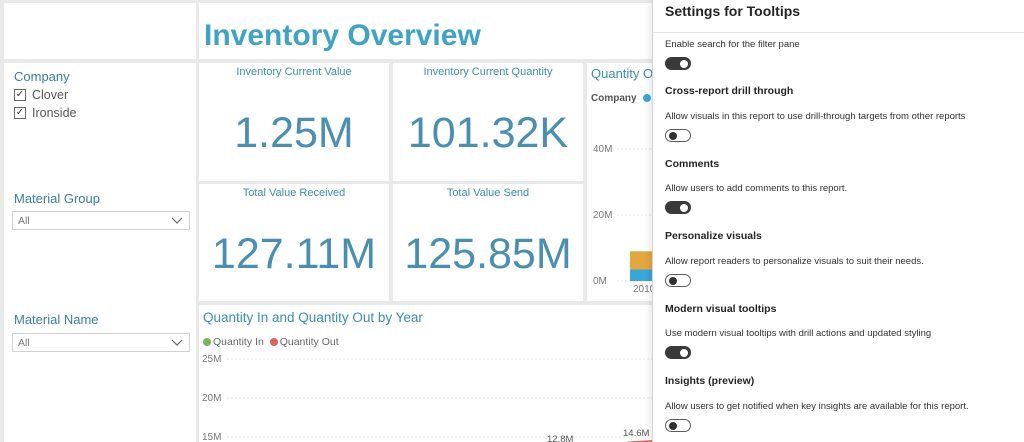 This screenshot has width=1024, height=442. What do you see at coordinates (678, 63) in the screenshot?
I see `filter-search-toggle` at bounding box center [678, 63].